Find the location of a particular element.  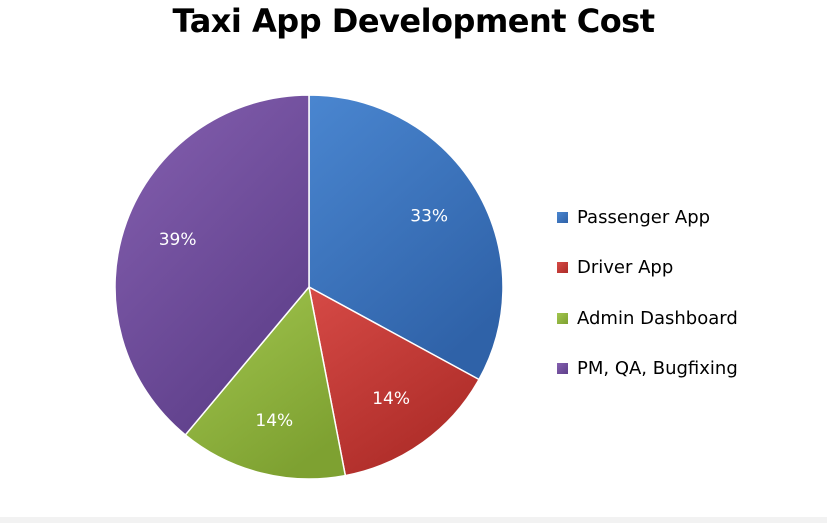

pie-data-label-admin-dashboard: 14% is located at coordinates (274, 421).